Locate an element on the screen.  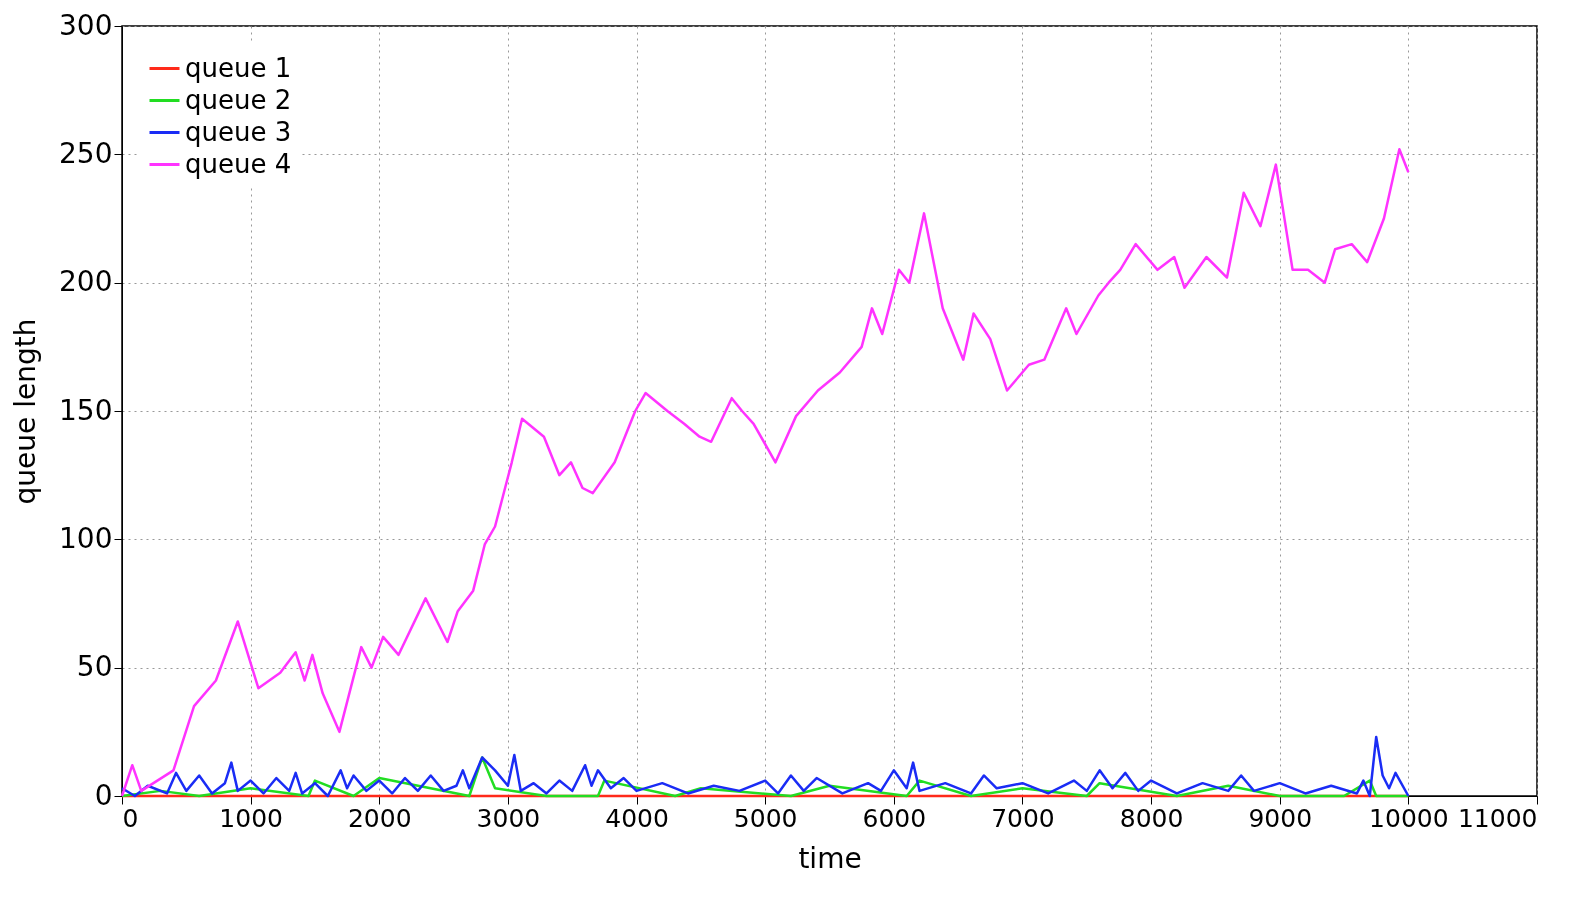
x-tick-label: 5000 is located at coordinates (765, 818).